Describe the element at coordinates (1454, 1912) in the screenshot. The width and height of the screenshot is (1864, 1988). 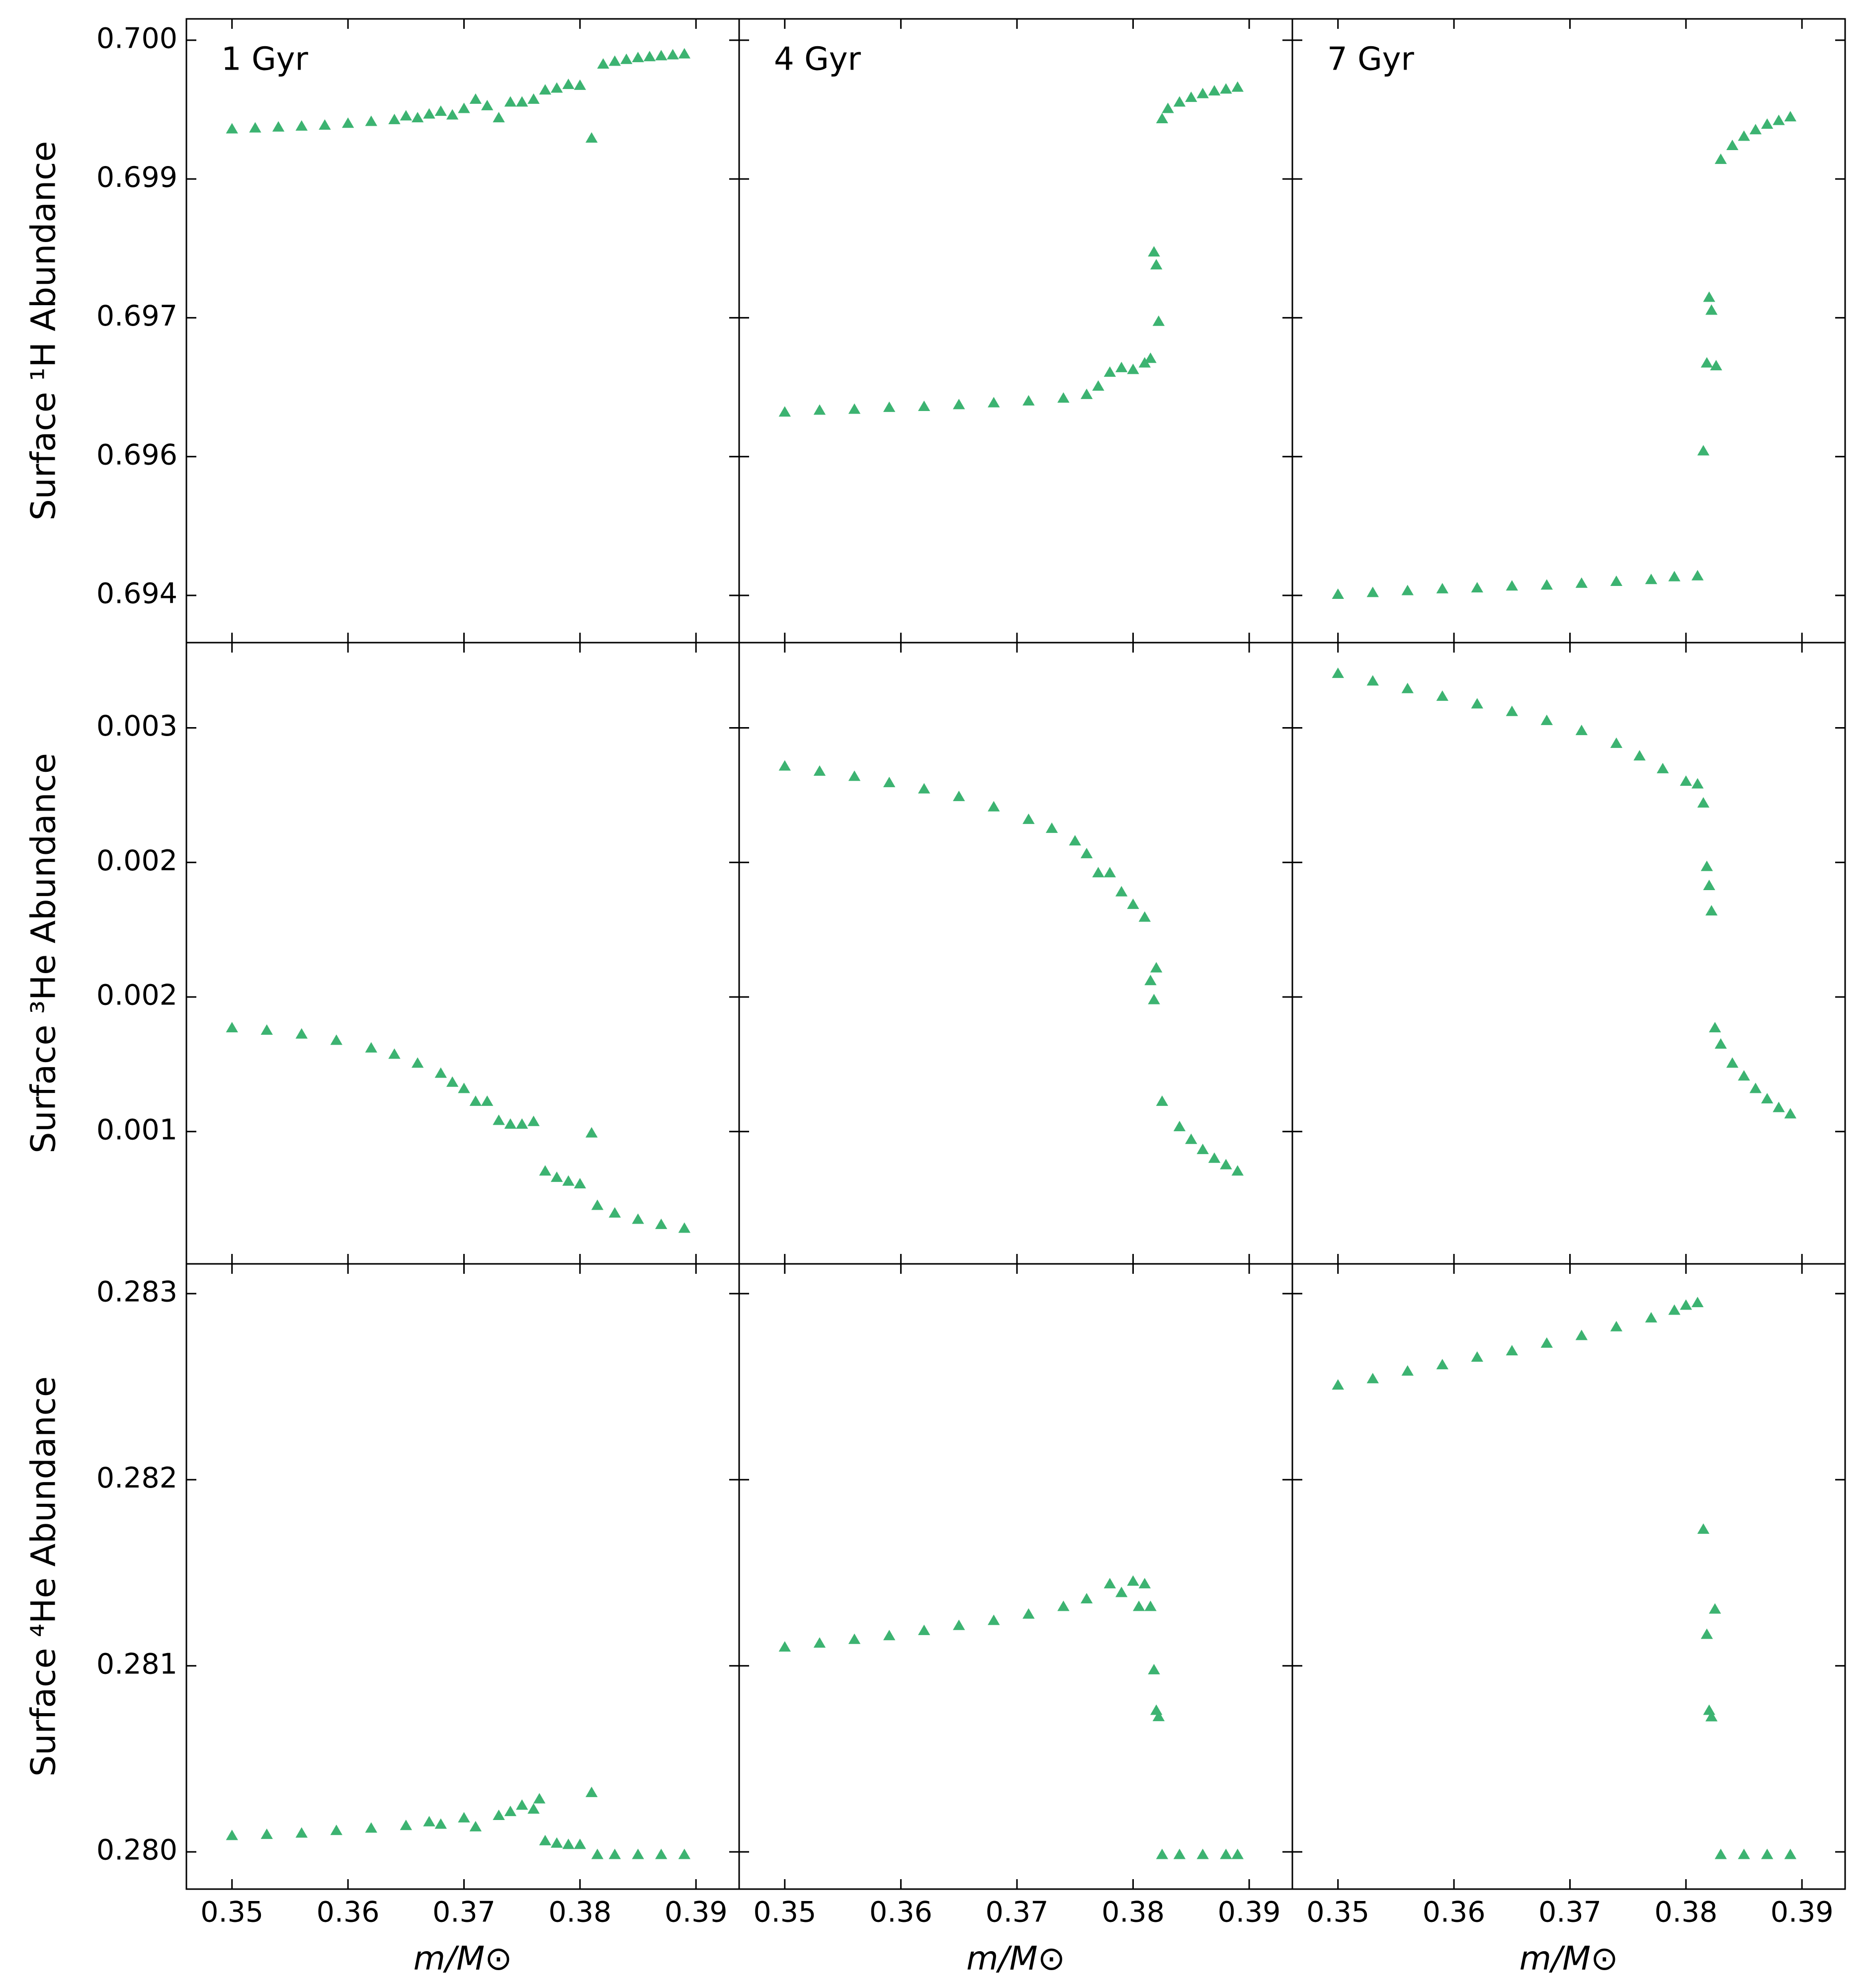
I see `x-tick-label: 0.36` at that location.